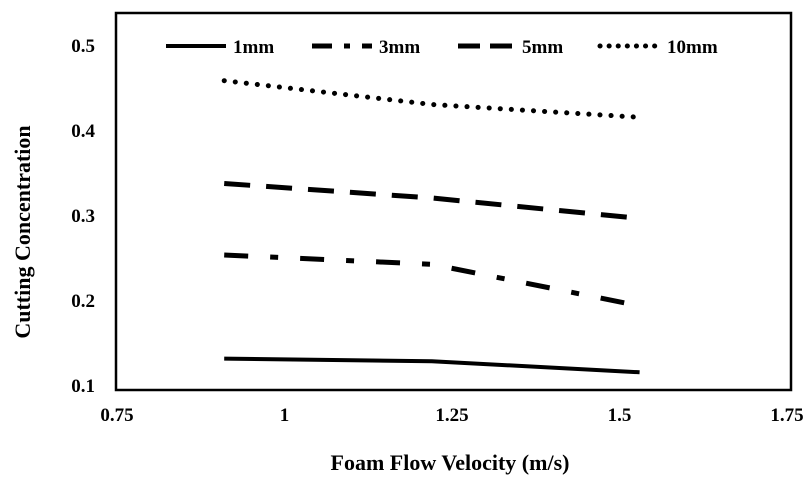 This screenshot has height=479, width=809. What do you see at coordinates (83, 386) in the screenshot?
I see `y-tick-label: 0.1` at bounding box center [83, 386].